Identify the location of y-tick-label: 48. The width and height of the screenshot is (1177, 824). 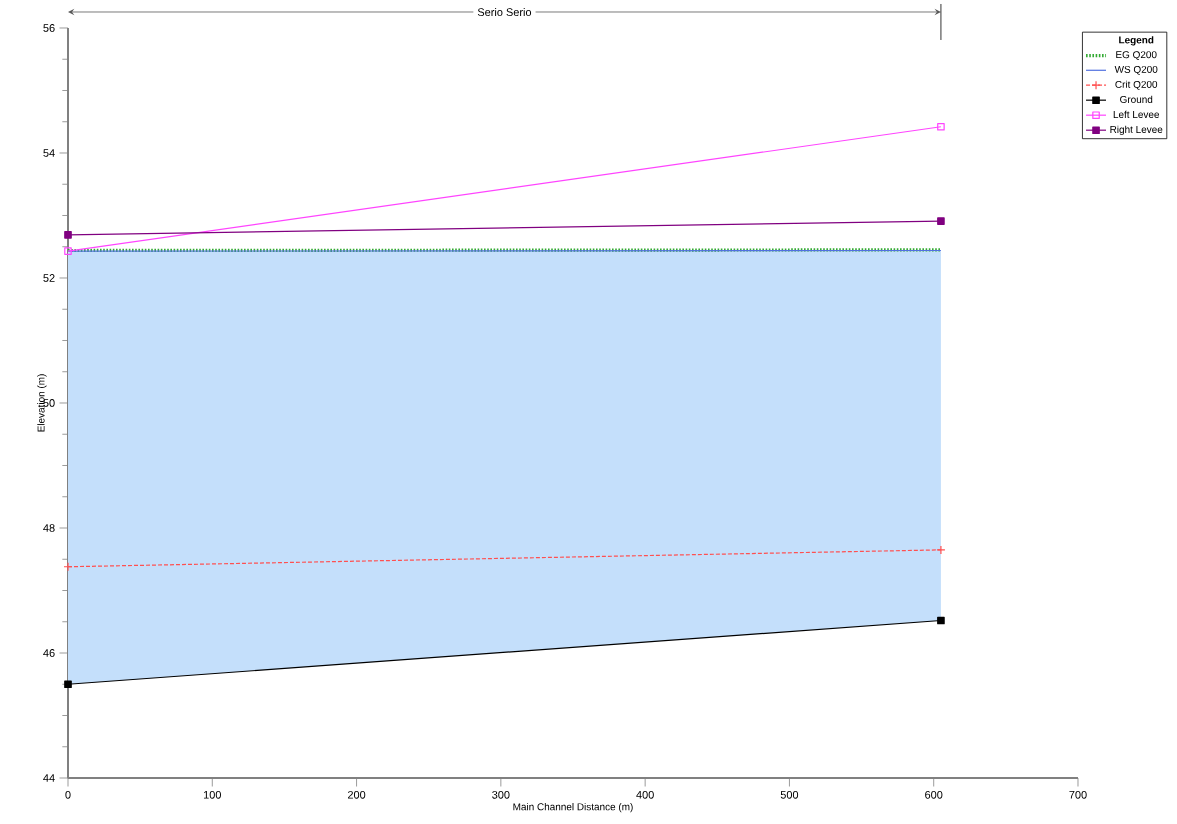
(49, 528).